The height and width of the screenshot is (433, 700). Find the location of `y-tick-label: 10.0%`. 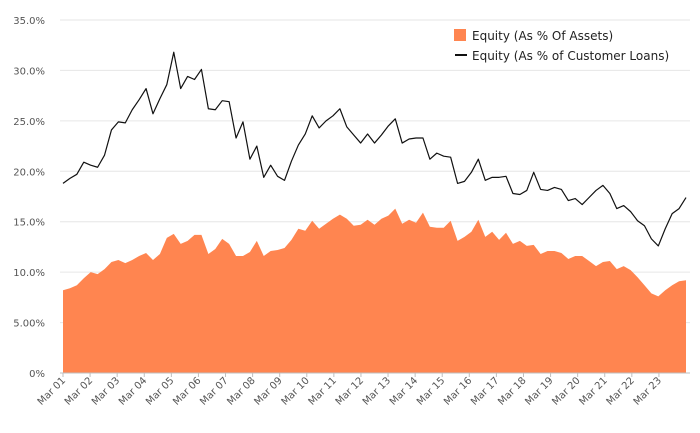

y-tick-label: 10.0% is located at coordinates (29, 273).